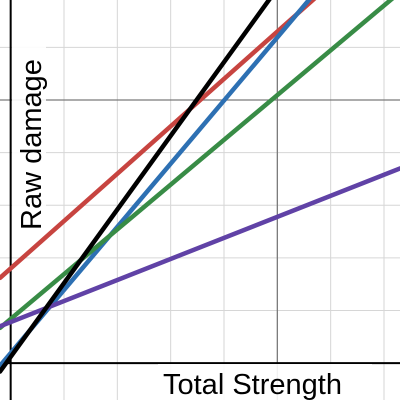 This screenshot has width=400, height=400. What do you see at coordinates (252, 384) in the screenshot?
I see `x-axis-label: Total Strength` at bounding box center [252, 384].